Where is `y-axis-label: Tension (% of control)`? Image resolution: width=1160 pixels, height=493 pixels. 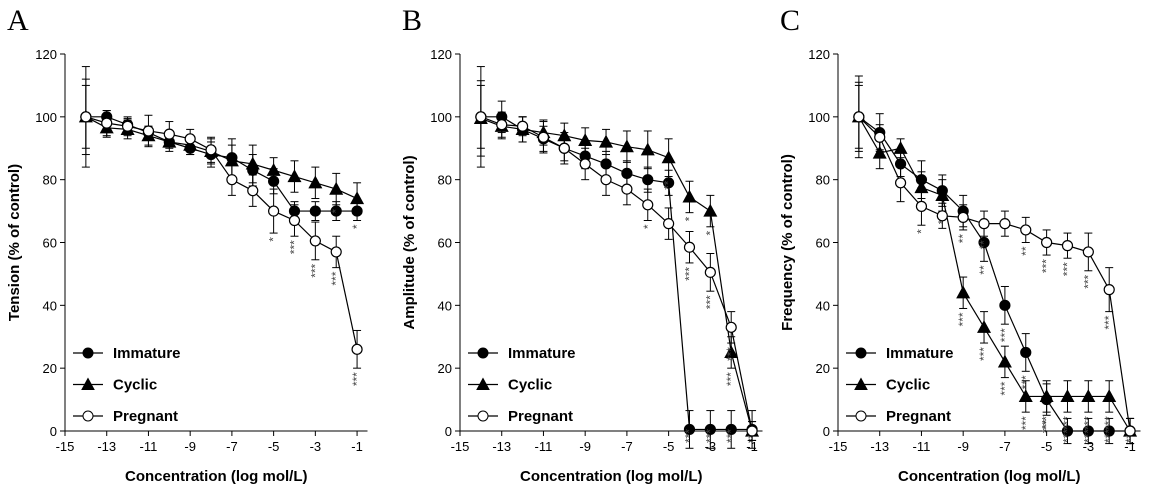 y-axis-label: Tension (% of control) is located at coordinates (14, 242).